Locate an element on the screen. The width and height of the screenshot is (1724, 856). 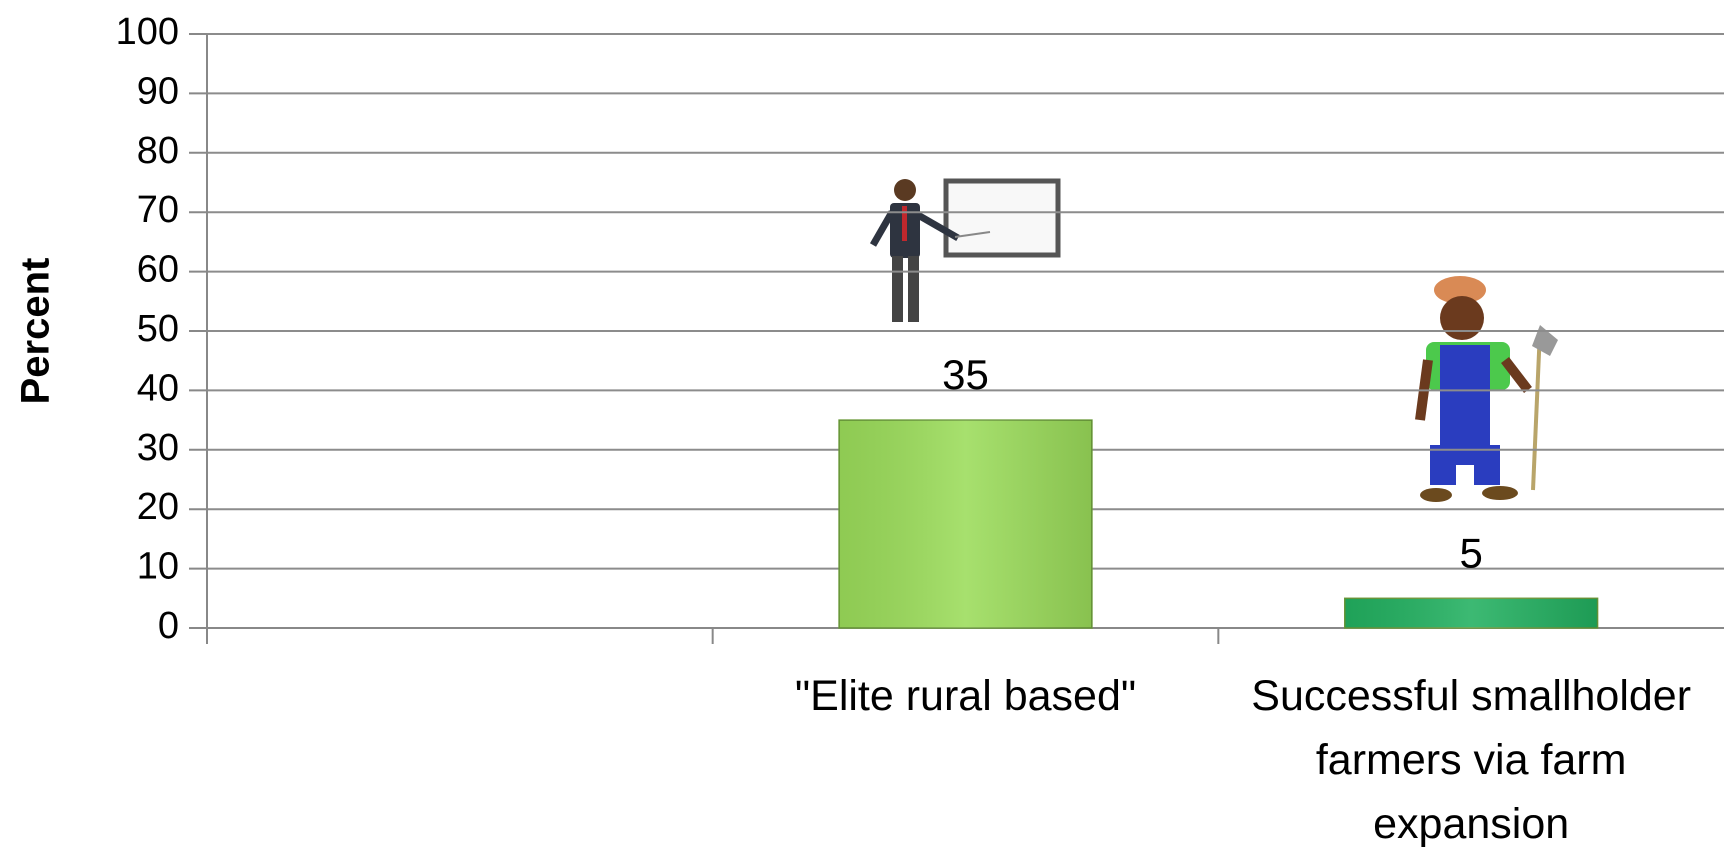
y-tick-label: 30 is located at coordinates (158, 448).